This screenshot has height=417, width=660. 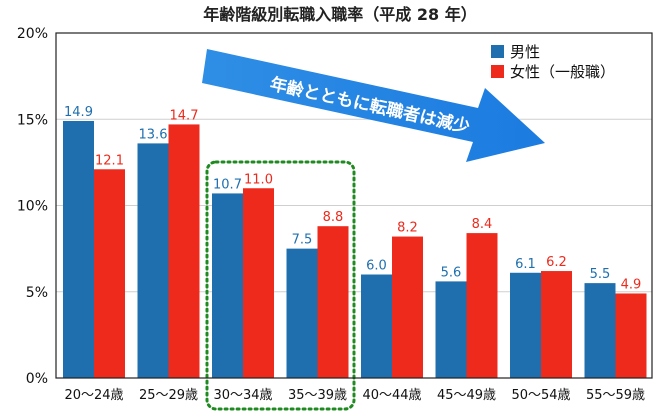 I want to click on y-tick-label: 15%, so click(x=32, y=120).